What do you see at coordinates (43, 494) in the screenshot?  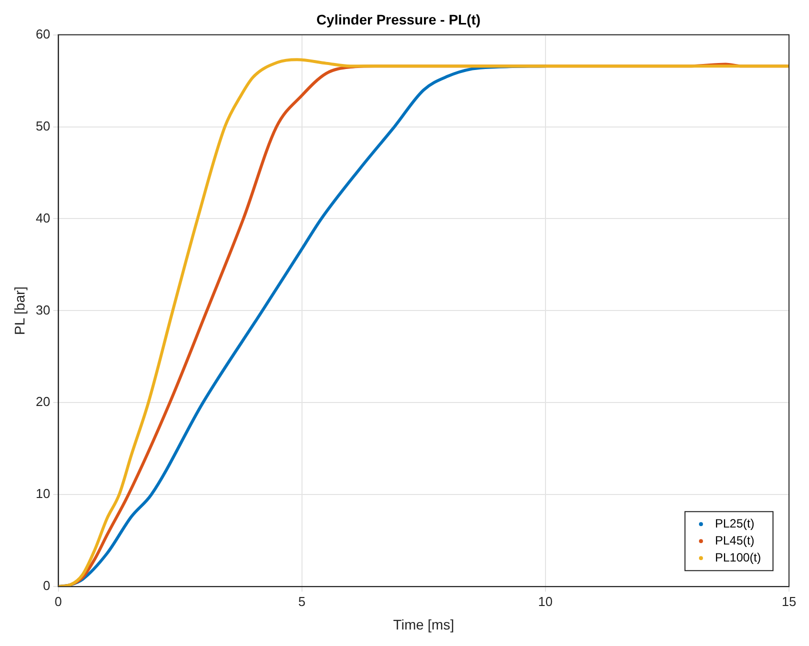 I see `y-tick-label: 10` at bounding box center [43, 494].